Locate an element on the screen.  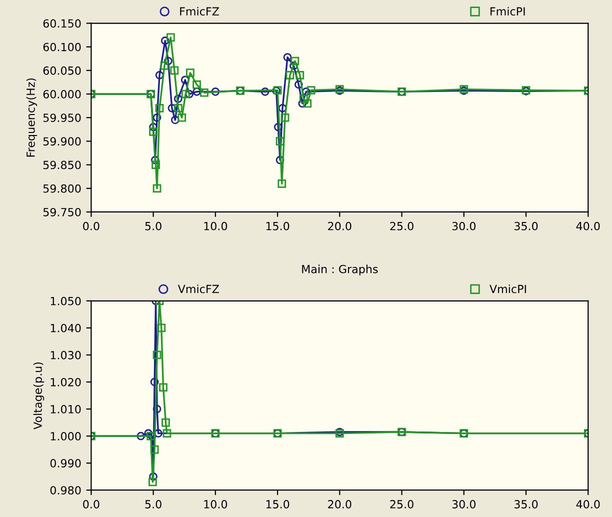
y-tick-label: 59.950 is located at coordinates (62, 118).